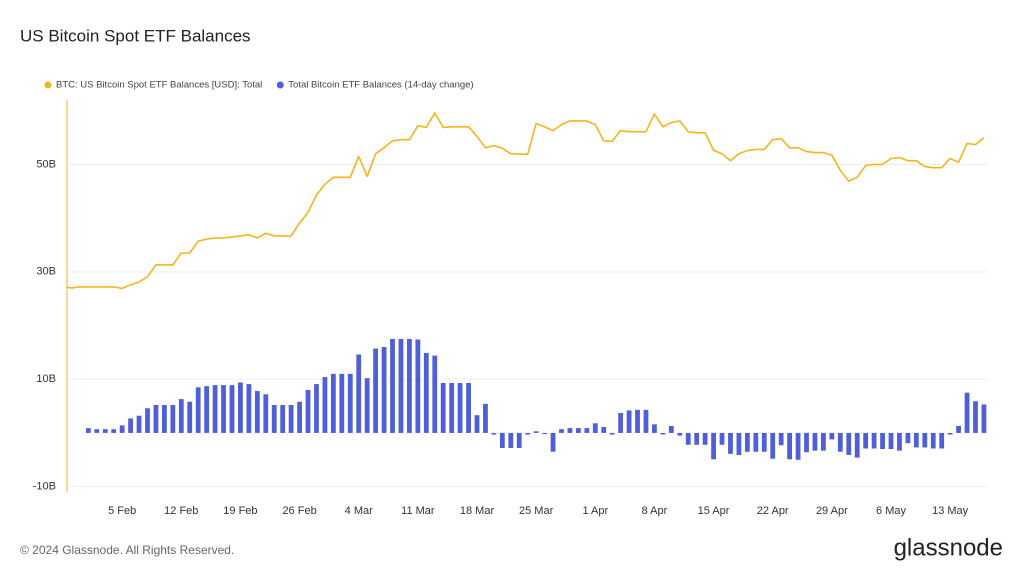 Image resolution: width=1024 pixels, height=576 pixels. What do you see at coordinates (240, 511) in the screenshot?
I see `x-tick-label: 19 Feb` at bounding box center [240, 511].